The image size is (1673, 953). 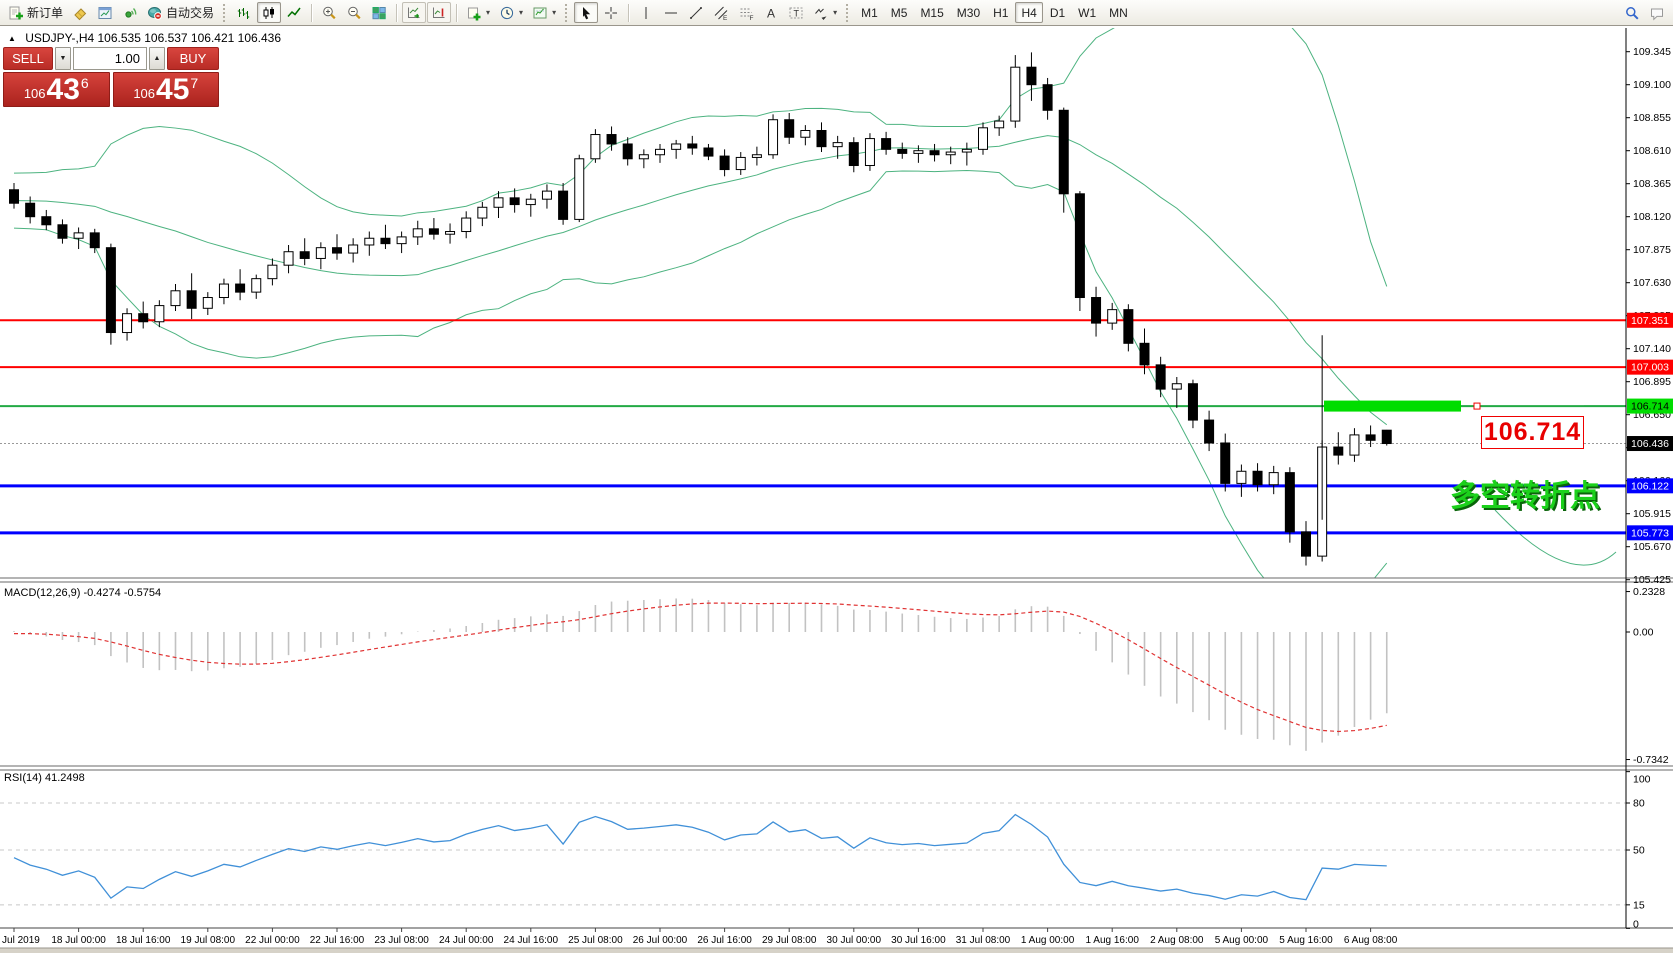 What do you see at coordinates (1652, 514) in the screenshot?
I see `price-tick-label: 105.915` at bounding box center [1652, 514].